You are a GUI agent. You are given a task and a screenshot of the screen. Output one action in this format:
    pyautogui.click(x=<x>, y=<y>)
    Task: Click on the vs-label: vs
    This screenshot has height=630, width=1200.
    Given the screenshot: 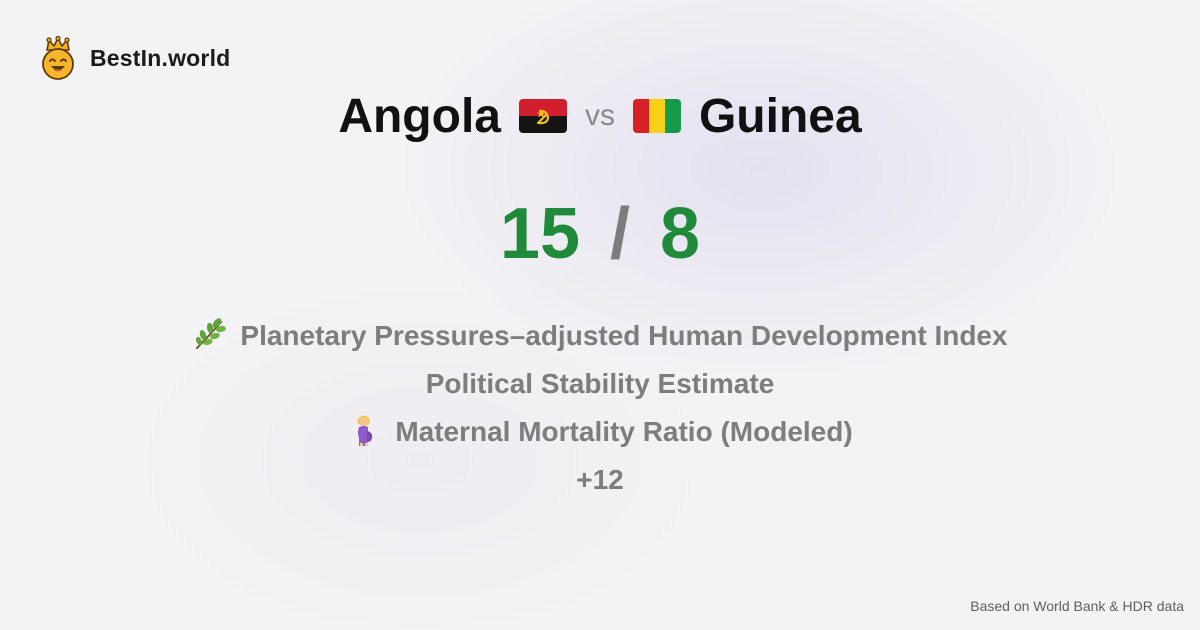 What is the action you would take?
    pyautogui.click(x=599, y=115)
    